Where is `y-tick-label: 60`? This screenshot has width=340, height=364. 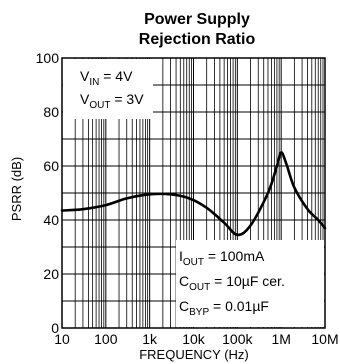
y-tick-label: 60 is located at coordinates (51, 166).